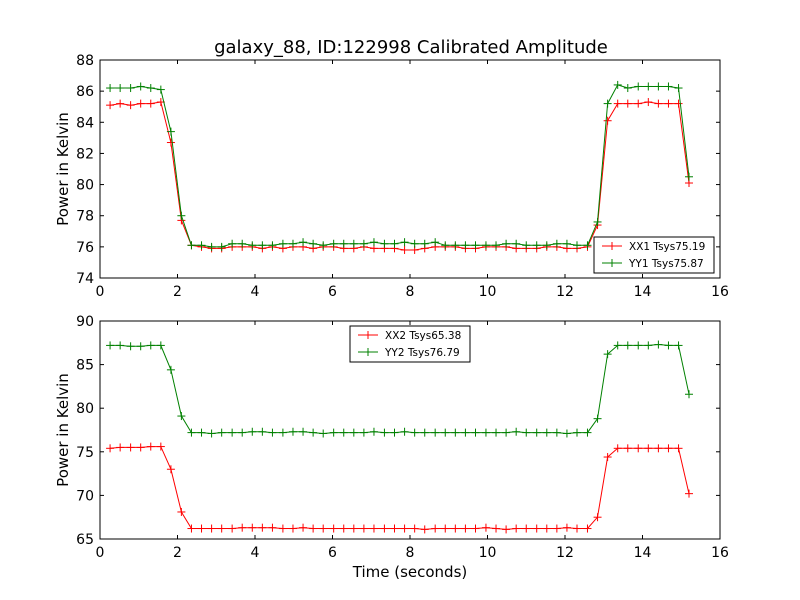  What do you see at coordinates (720, 292) in the screenshot?
I see `x-tick-label: 16` at bounding box center [720, 292].